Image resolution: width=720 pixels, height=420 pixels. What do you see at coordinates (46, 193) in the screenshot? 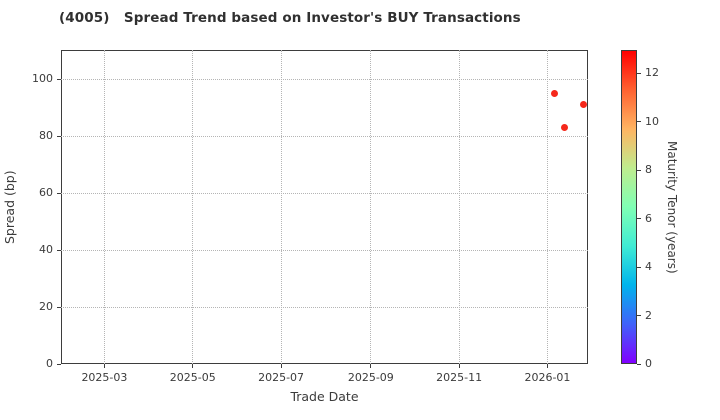
I see `y-tick-label: 60` at bounding box center [46, 193].